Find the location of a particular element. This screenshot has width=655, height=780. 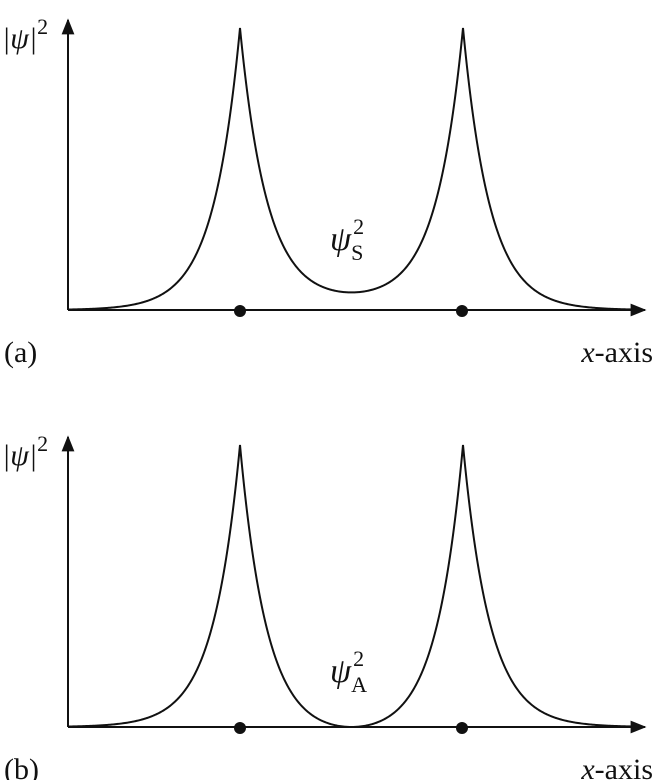

curve-label-sub: A is located at coordinates (359, 684).